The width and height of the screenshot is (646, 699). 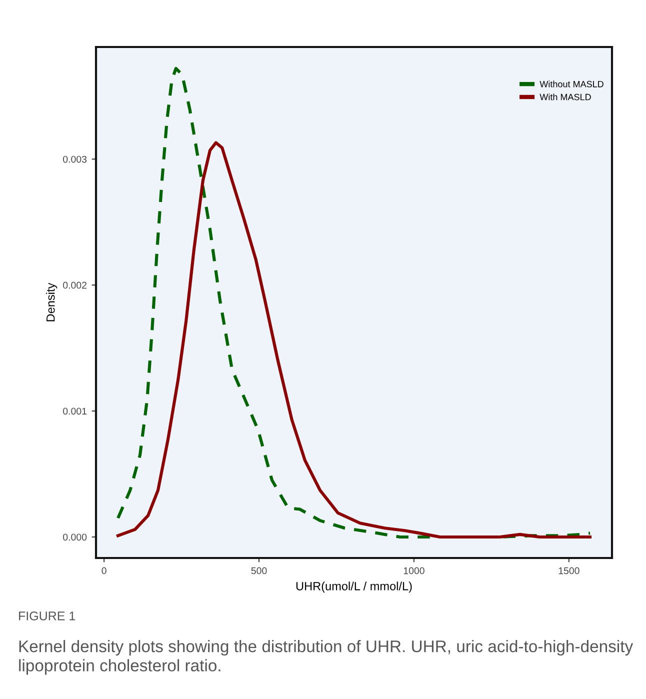 What do you see at coordinates (572, 84) in the screenshot?
I see `legend-label: Without MASLD` at bounding box center [572, 84].